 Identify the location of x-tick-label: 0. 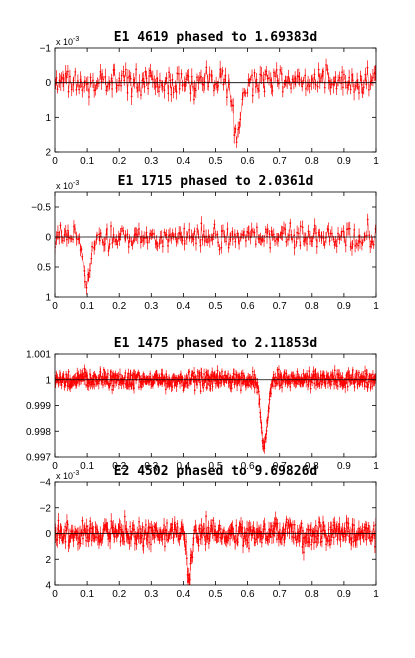
(55, 161).